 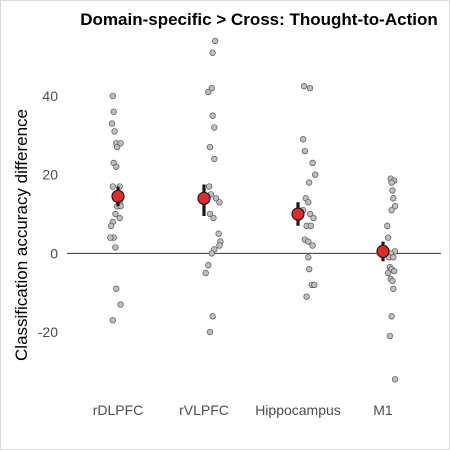 I want to click on y-tick-label: -20, so click(x=48, y=332).